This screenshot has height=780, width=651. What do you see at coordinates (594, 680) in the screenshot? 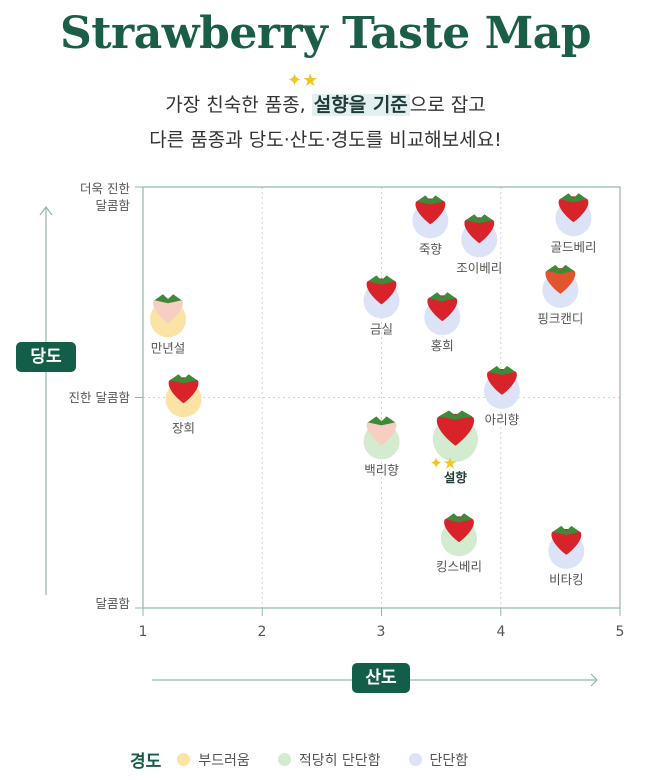
I see `arrow-right-icon` at bounding box center [594, 680].